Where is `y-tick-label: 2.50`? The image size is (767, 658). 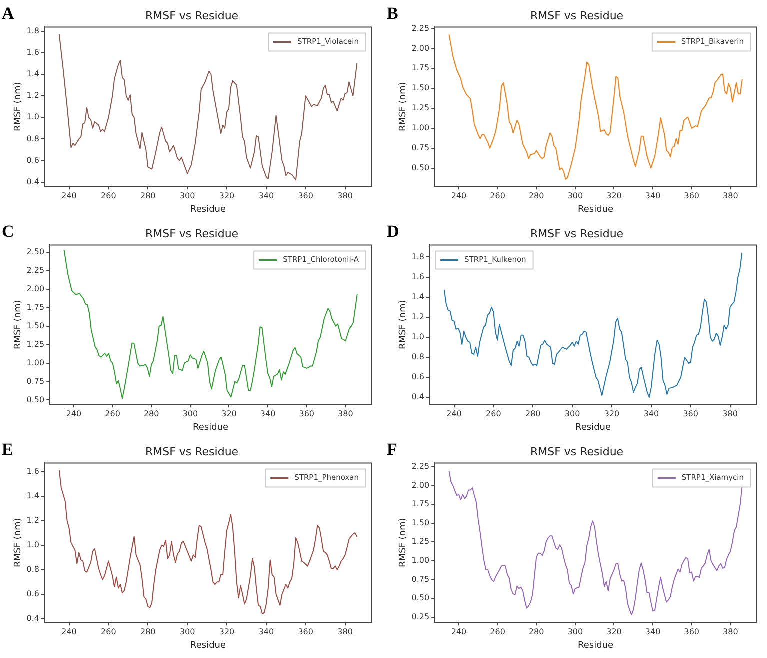
y-tick-label: 2.50 is located at coordinates (35, 252).